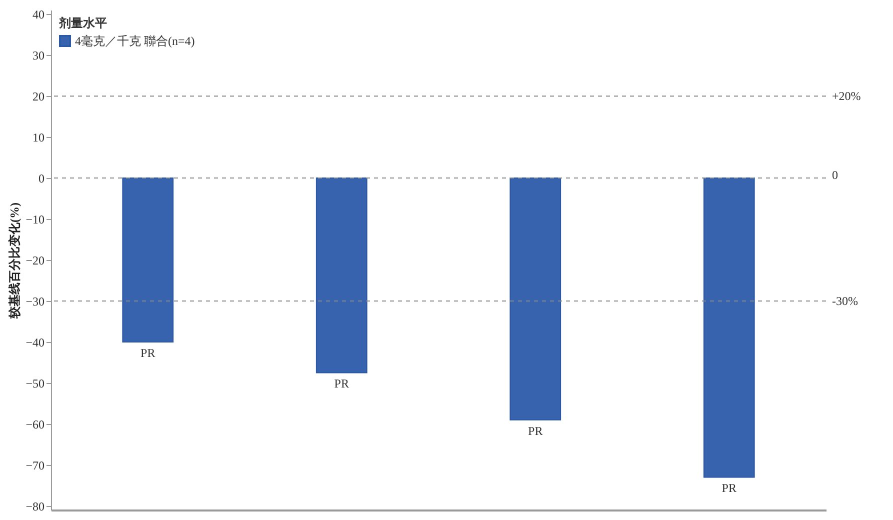  Describe the element at coordinates (41, 179) in the screenshot. I see `y-tick-label: 0` at that location.